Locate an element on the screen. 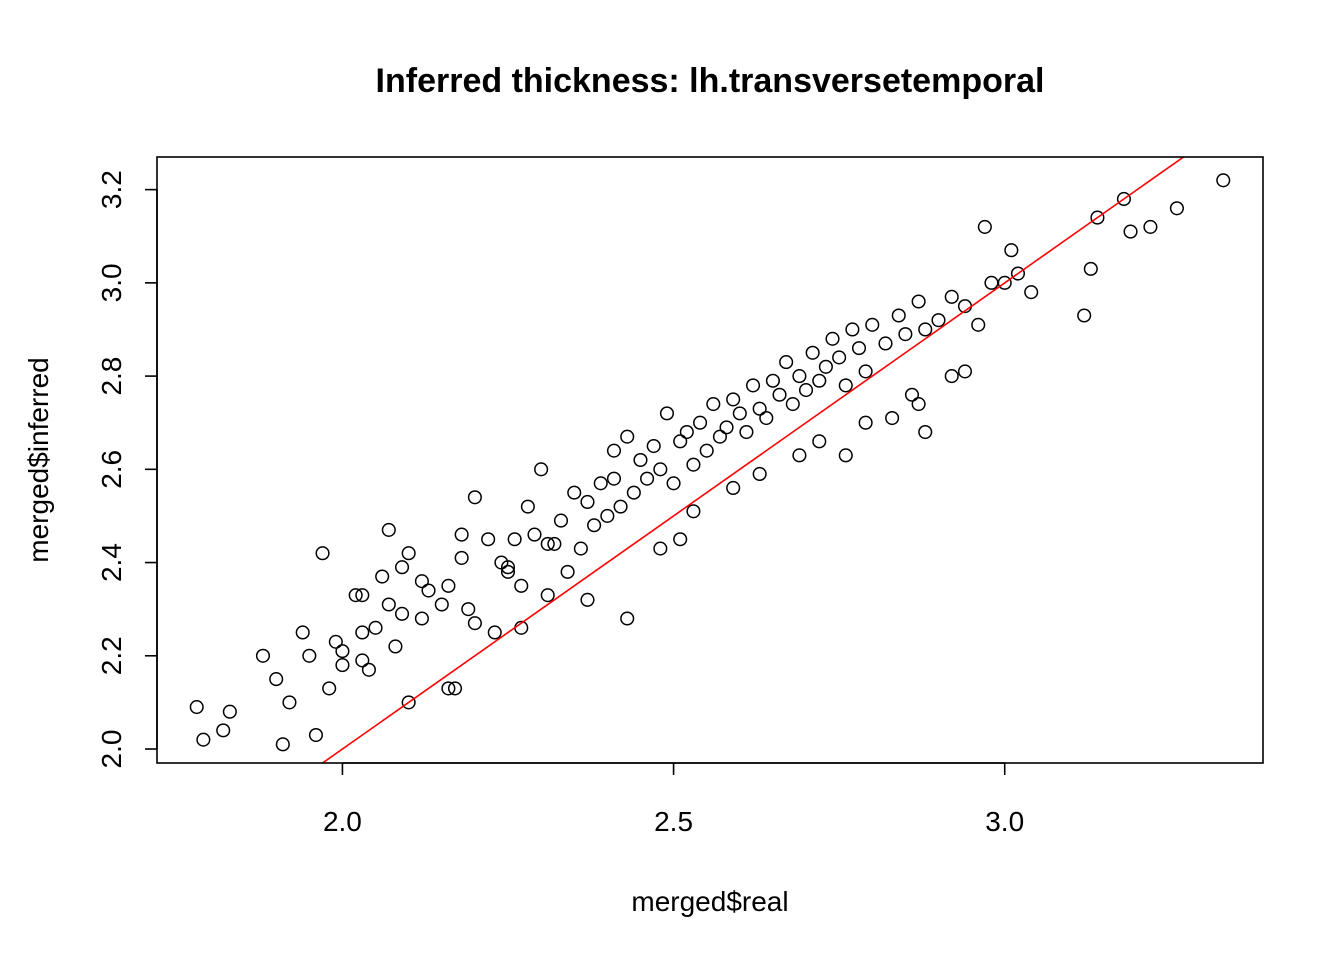 The image size is (1344, 960). y-tick-label: 2.0 is located at coordinates (111, 749).